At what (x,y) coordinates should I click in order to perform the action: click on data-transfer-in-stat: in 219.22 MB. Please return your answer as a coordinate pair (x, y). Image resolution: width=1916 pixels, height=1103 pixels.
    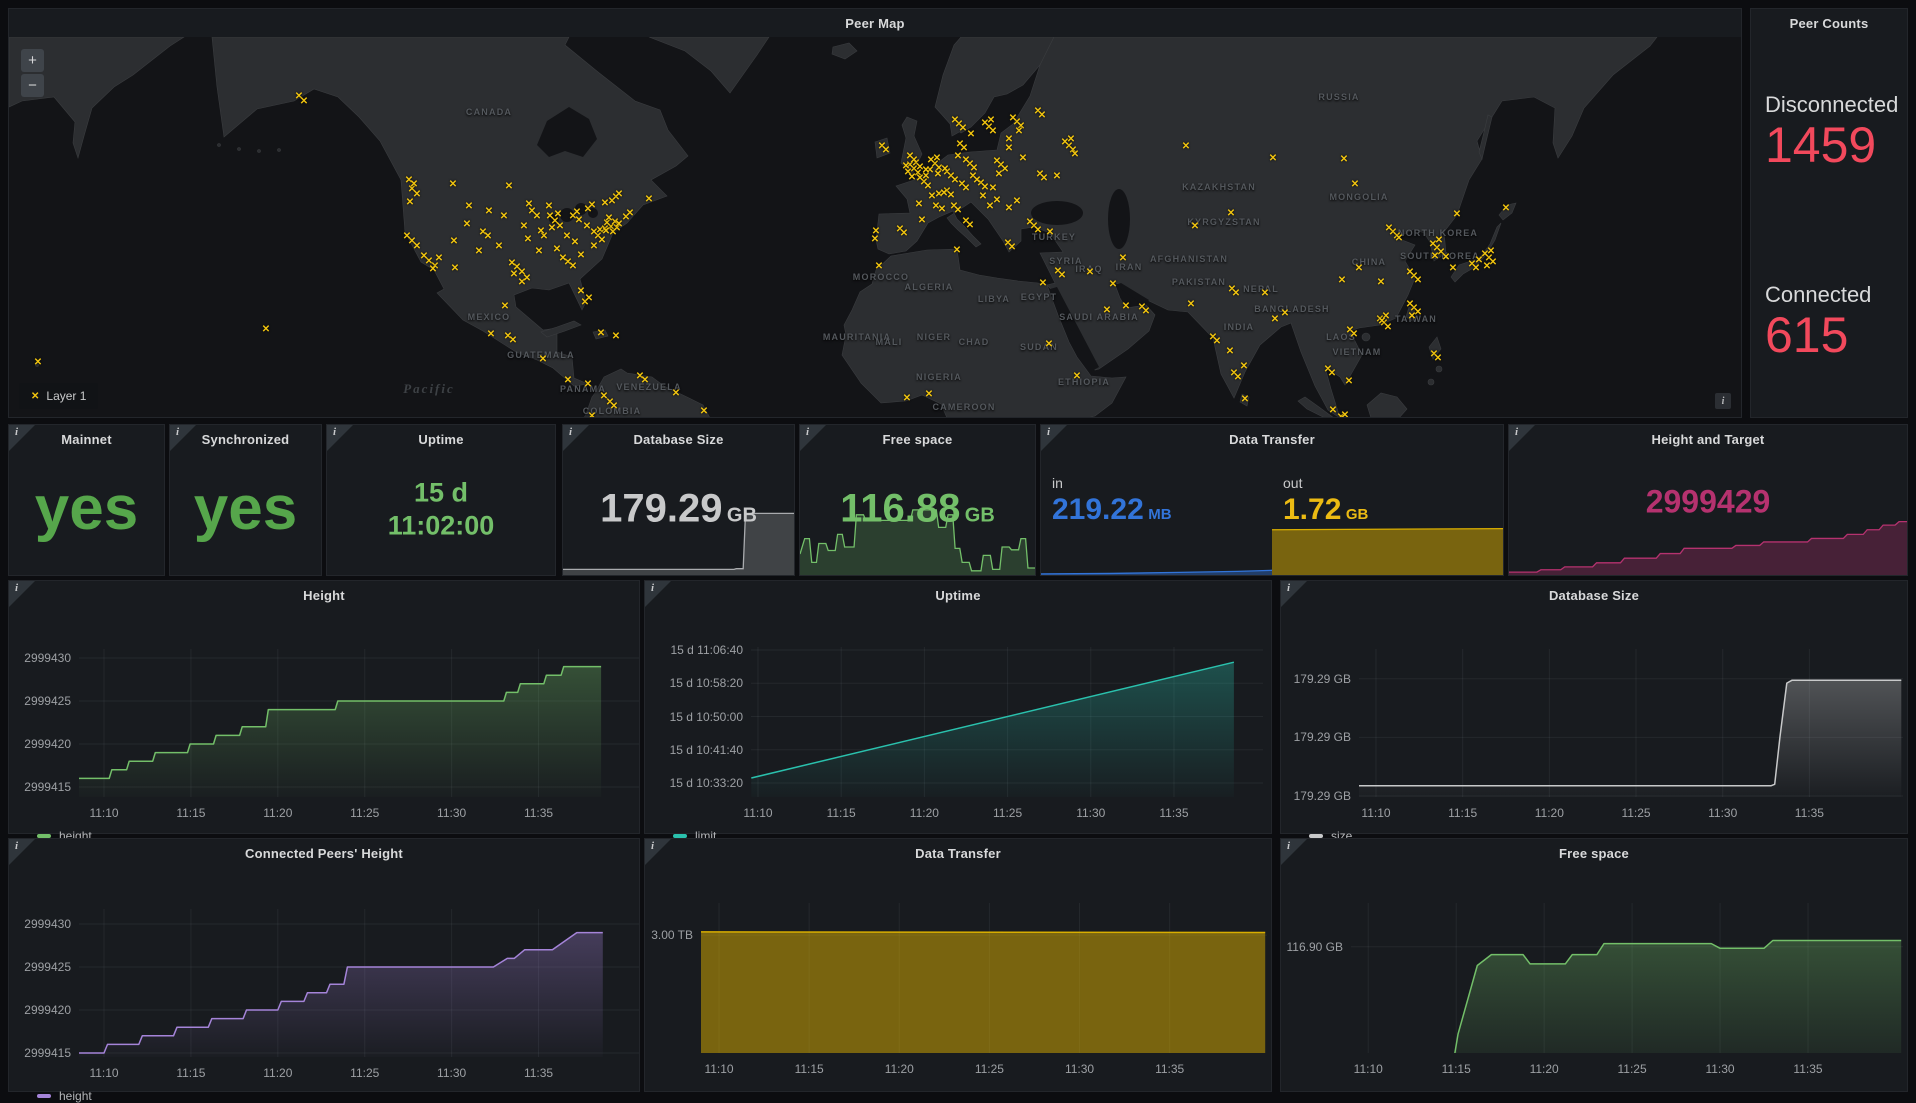
    Looking at the image, I should click on (1156, 514).